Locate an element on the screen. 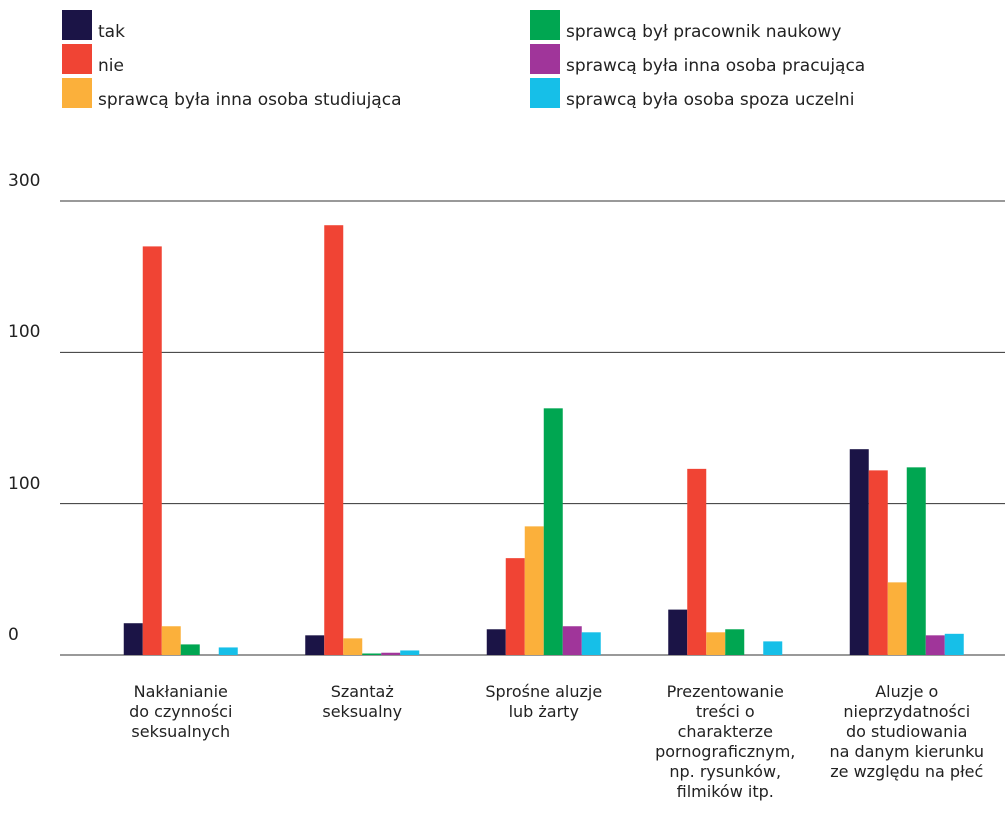 The height and width of the screenshot is (823, 1006). x-tick-label: Szantaż seksualny is located at coordinates (362, 701).